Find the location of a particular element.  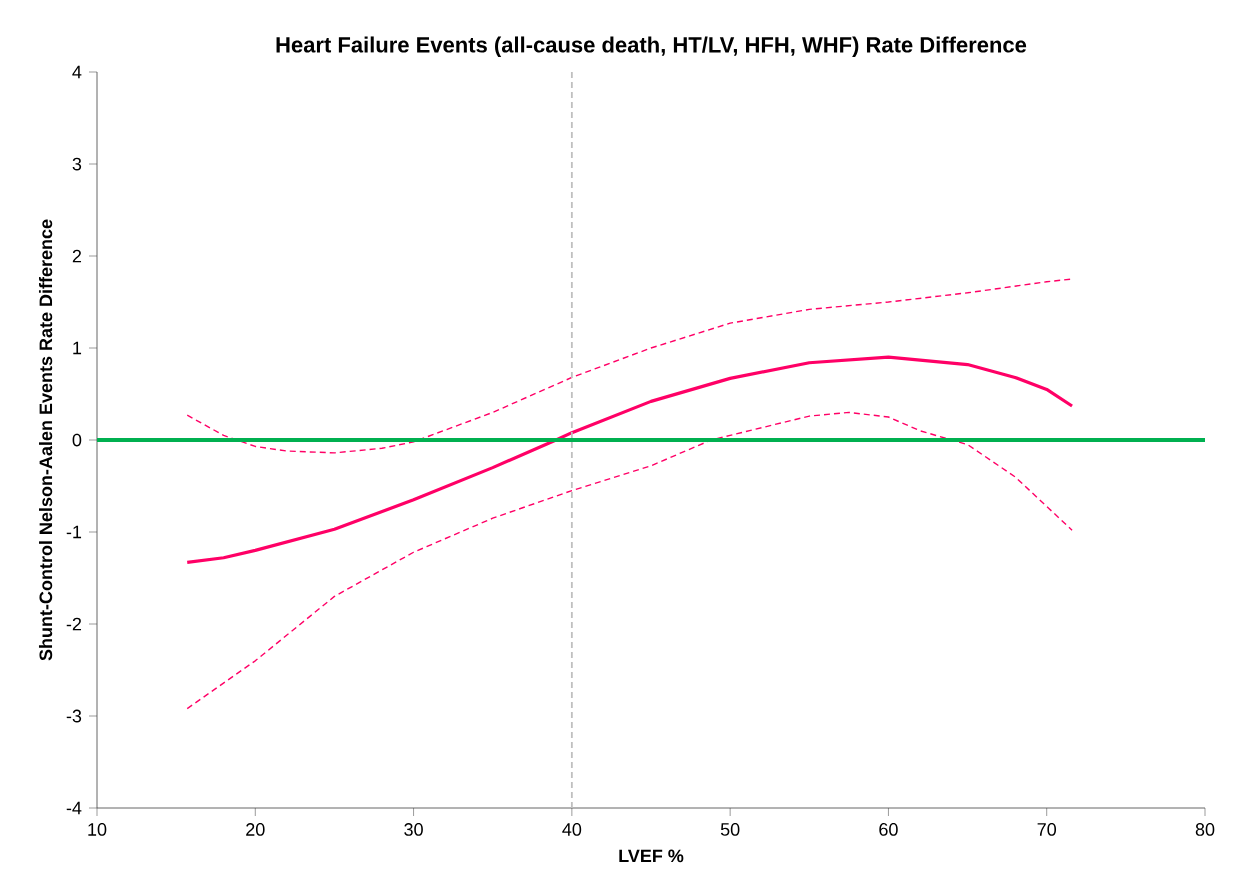

x-axis-title: LVEF % is located at coordinates (651, 856).